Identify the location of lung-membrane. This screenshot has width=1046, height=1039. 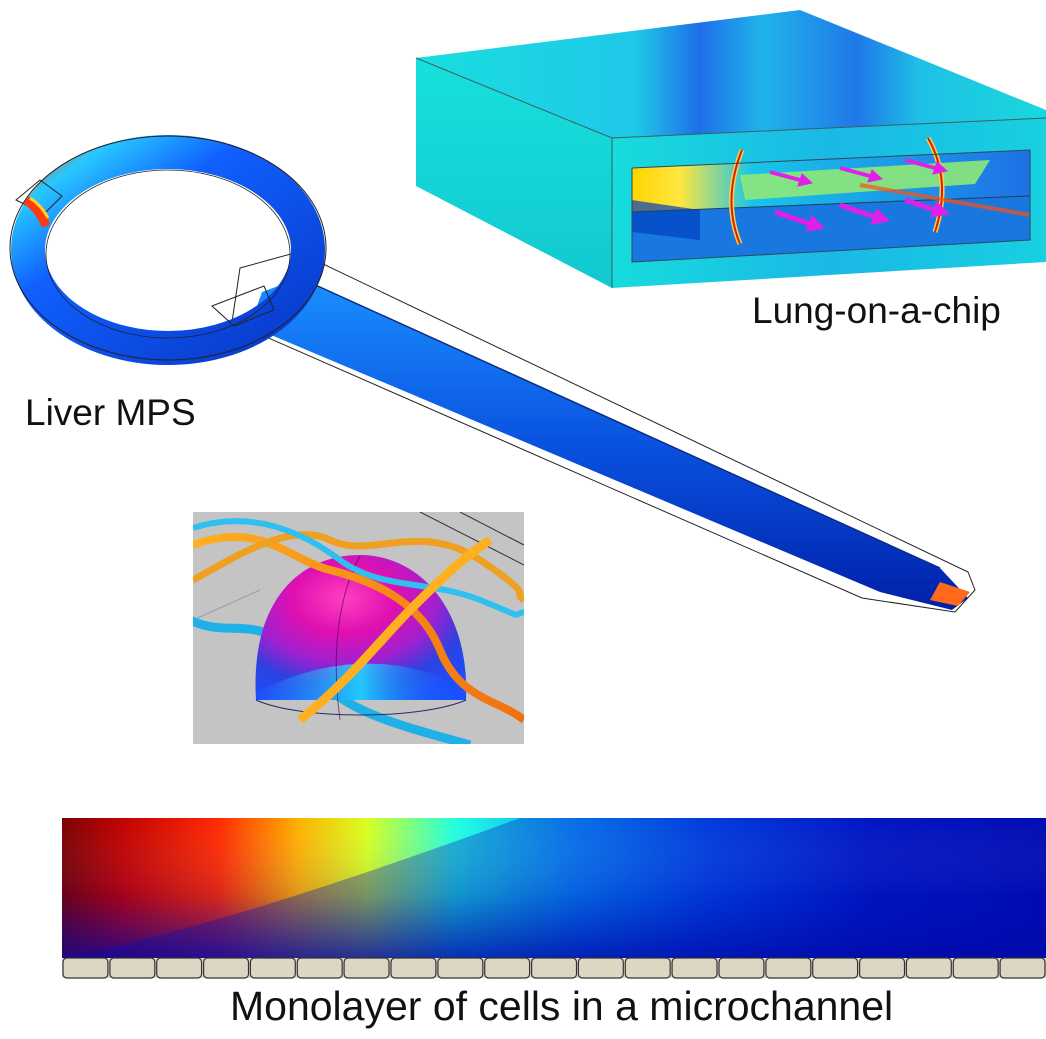
(865, 180).